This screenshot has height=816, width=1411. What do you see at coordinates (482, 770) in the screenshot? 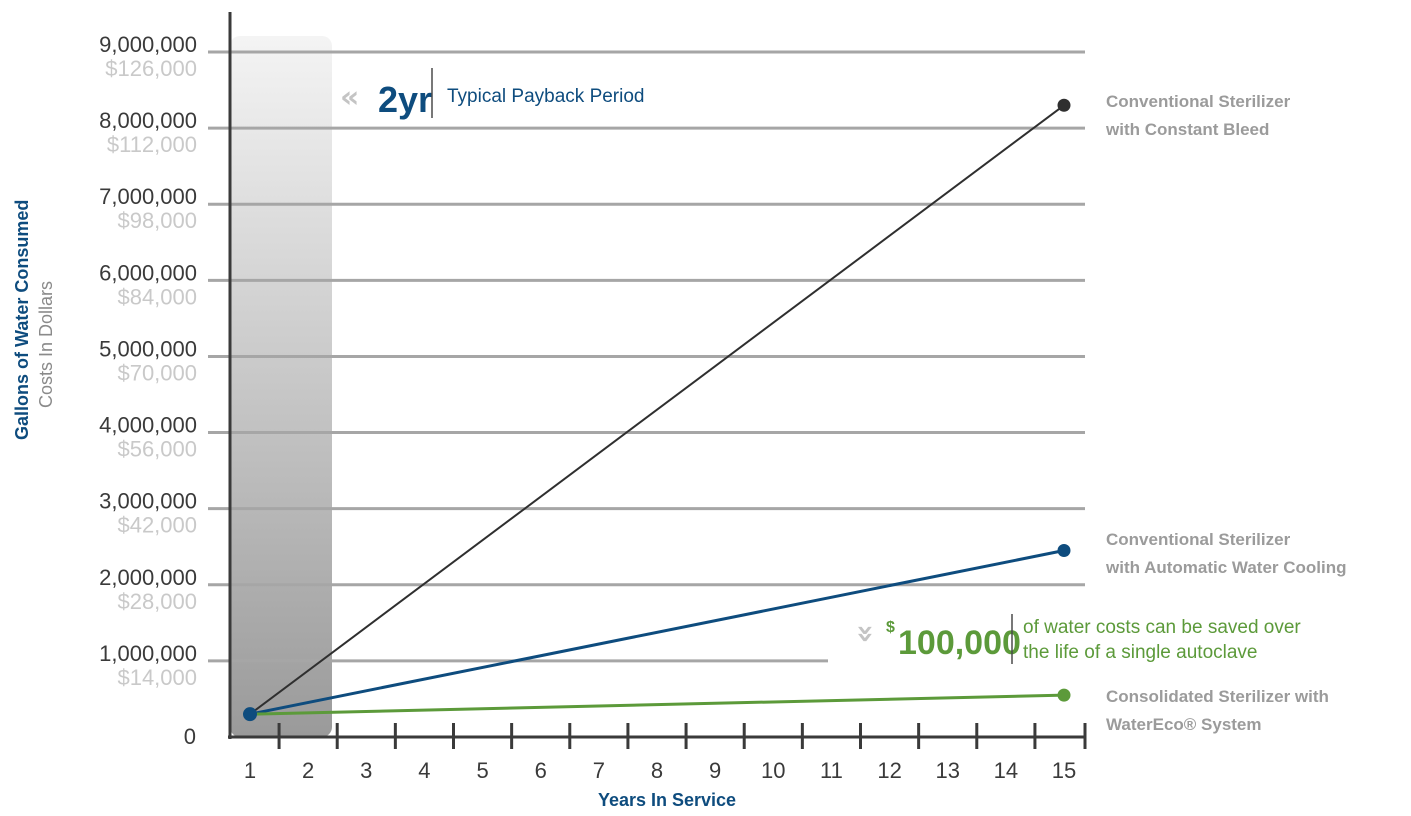
I see `x-tick-label: 5` at bounding box center [482, 770].